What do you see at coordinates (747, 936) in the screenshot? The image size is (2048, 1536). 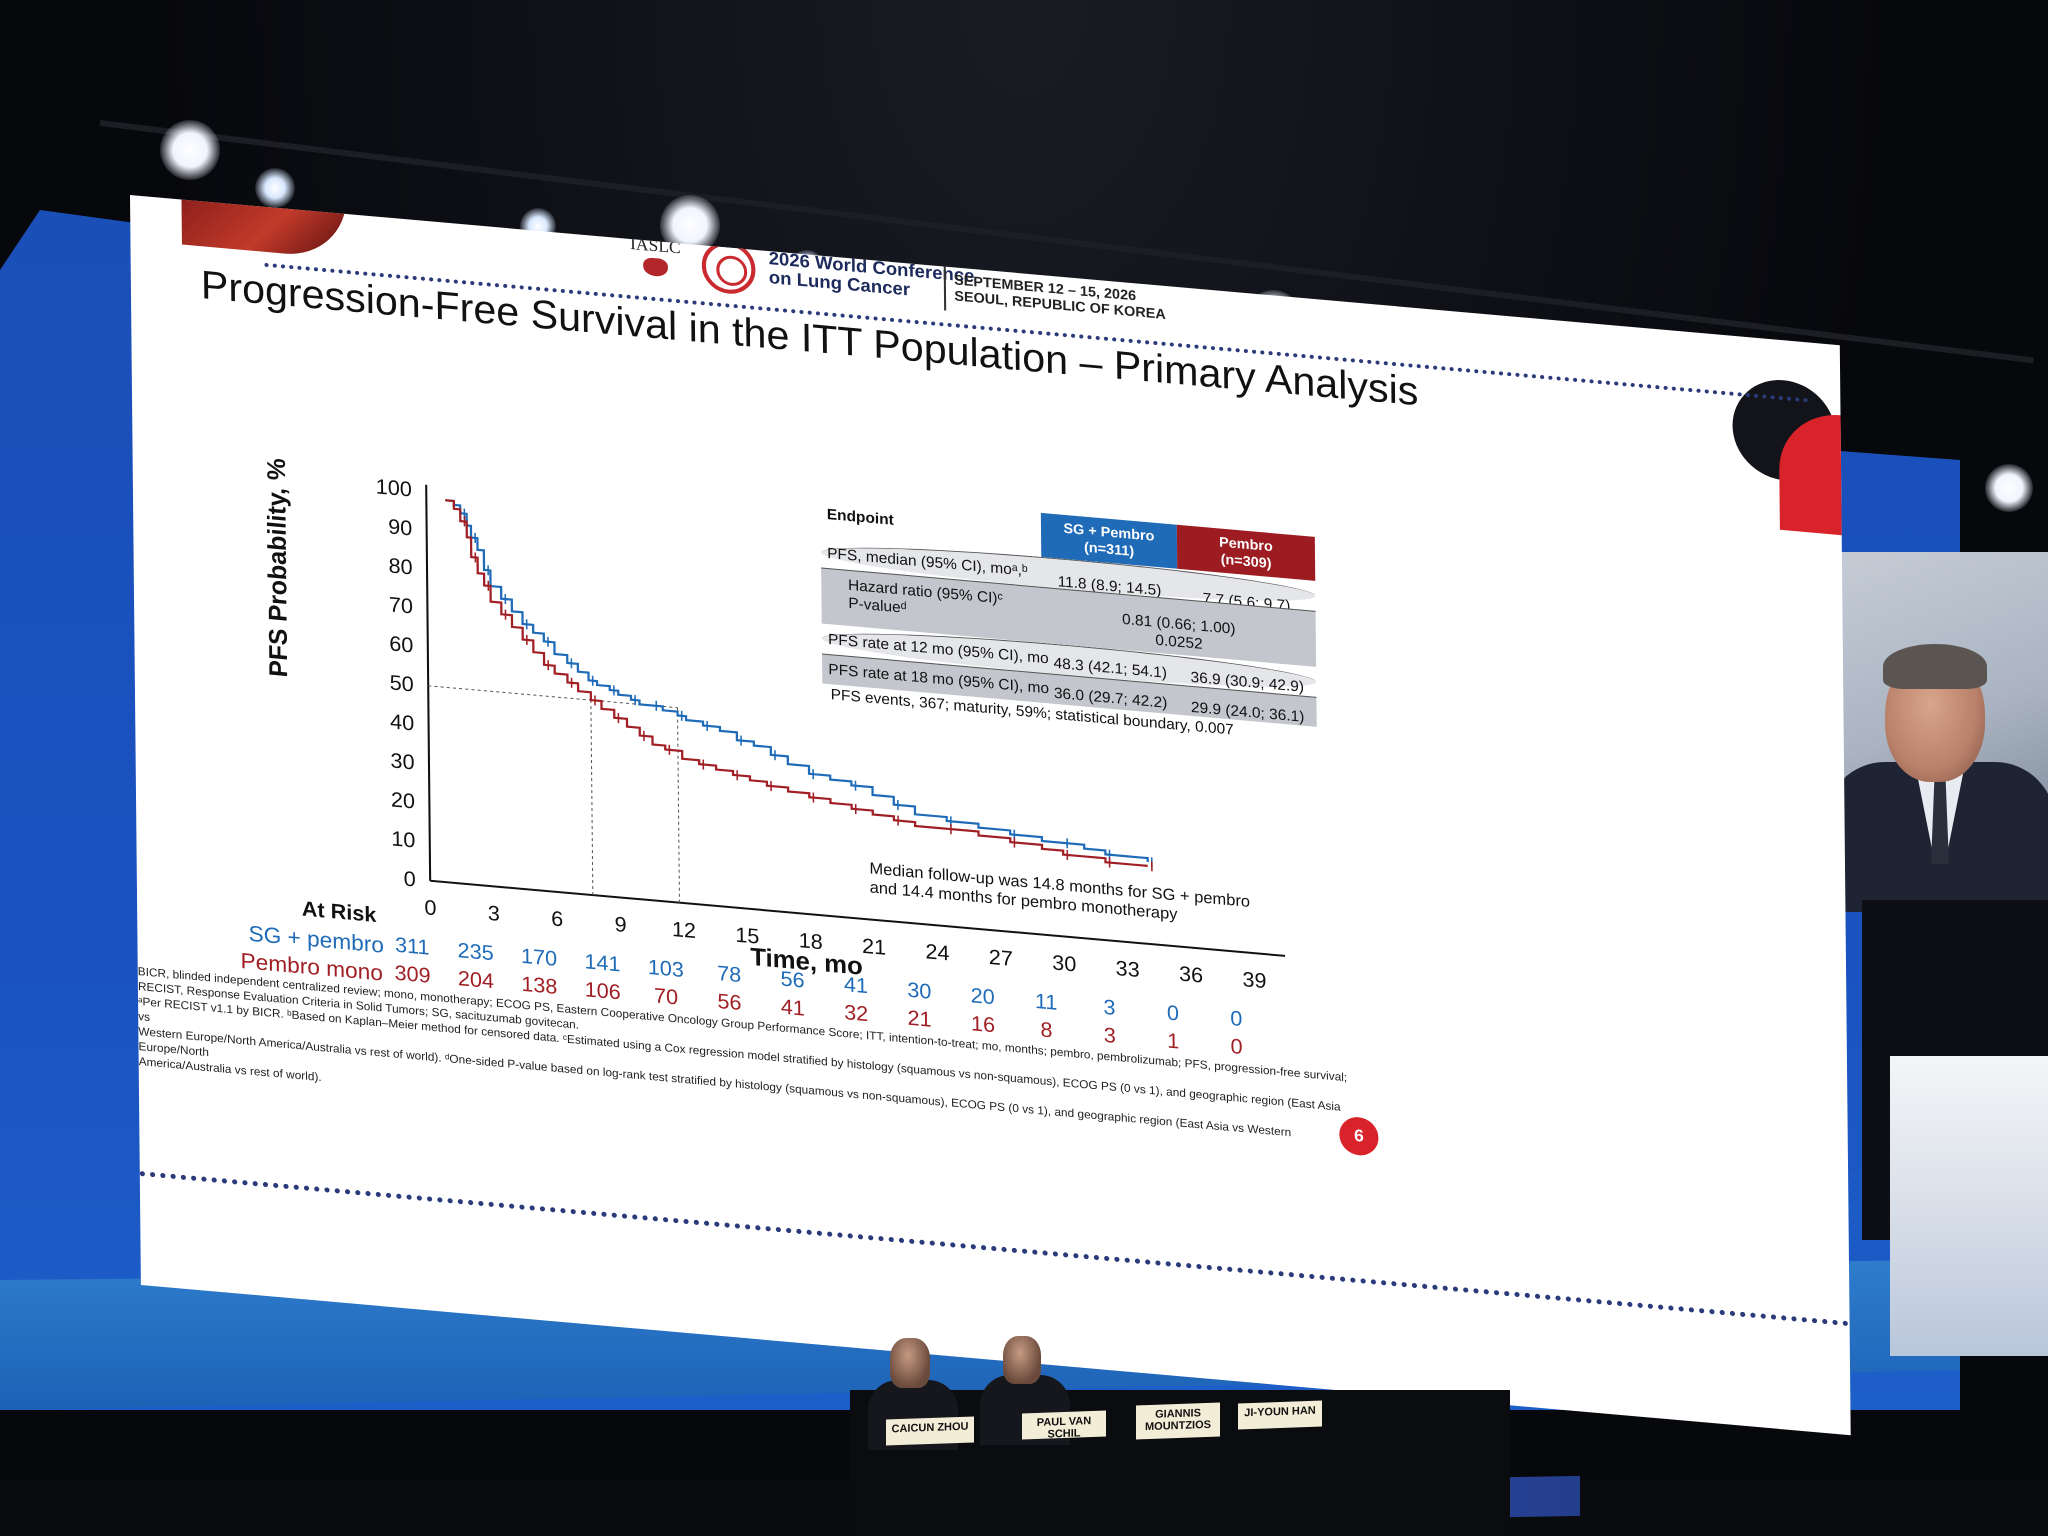 I see `x-tick-label: 15` at bounding box center [747, 936].